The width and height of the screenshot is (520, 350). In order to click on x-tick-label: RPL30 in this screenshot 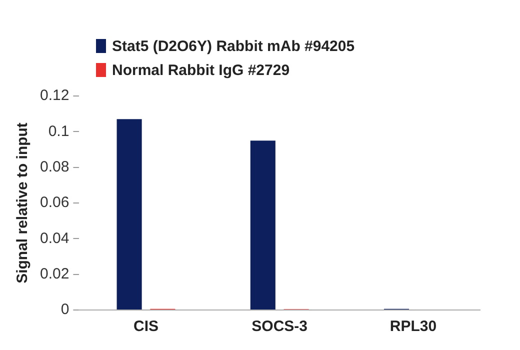, I will do `click(413, 327)`.